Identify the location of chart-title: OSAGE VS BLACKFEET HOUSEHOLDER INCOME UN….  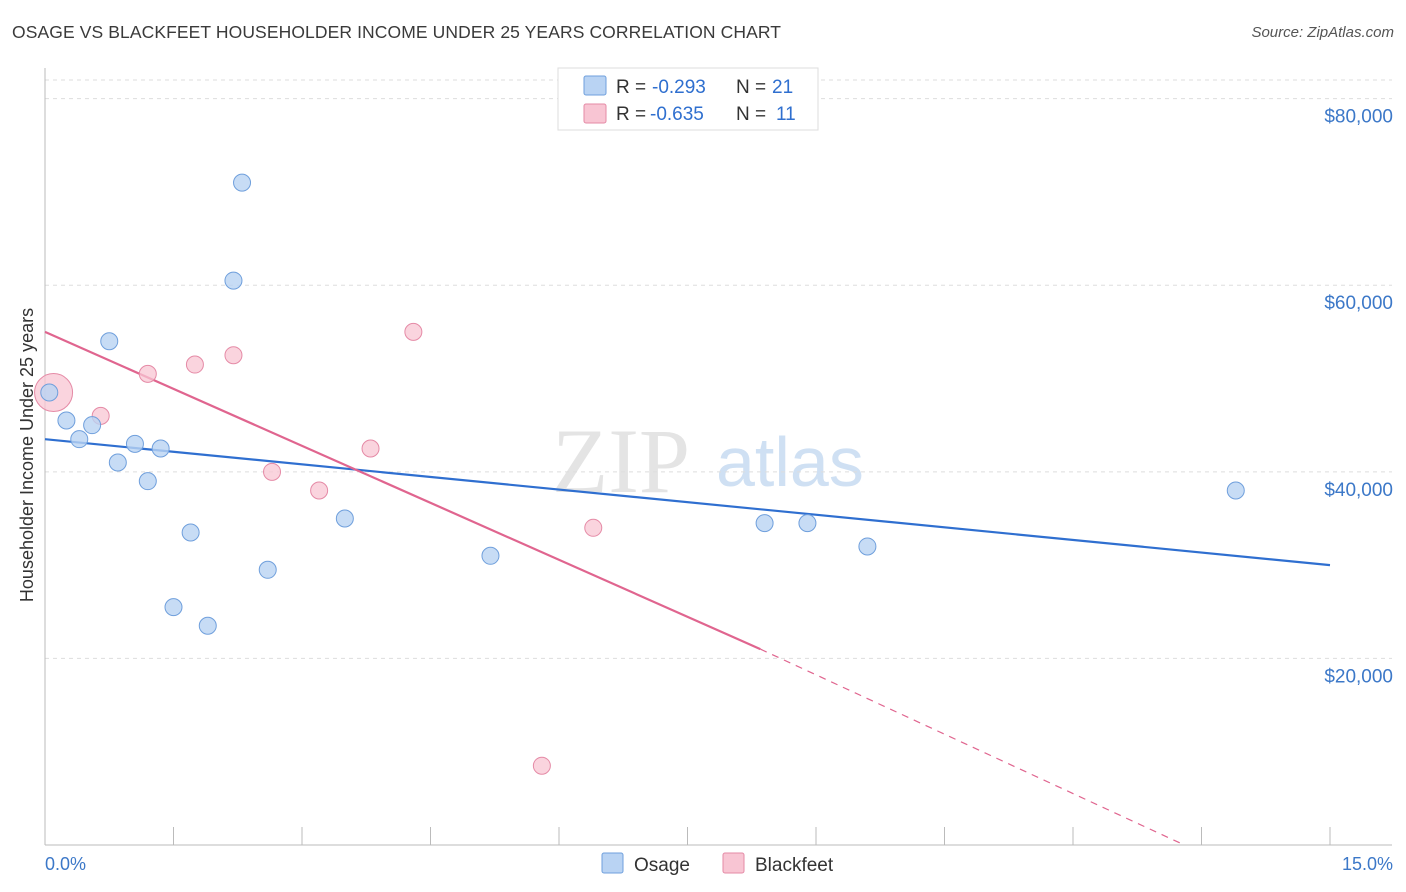
(397, 32).